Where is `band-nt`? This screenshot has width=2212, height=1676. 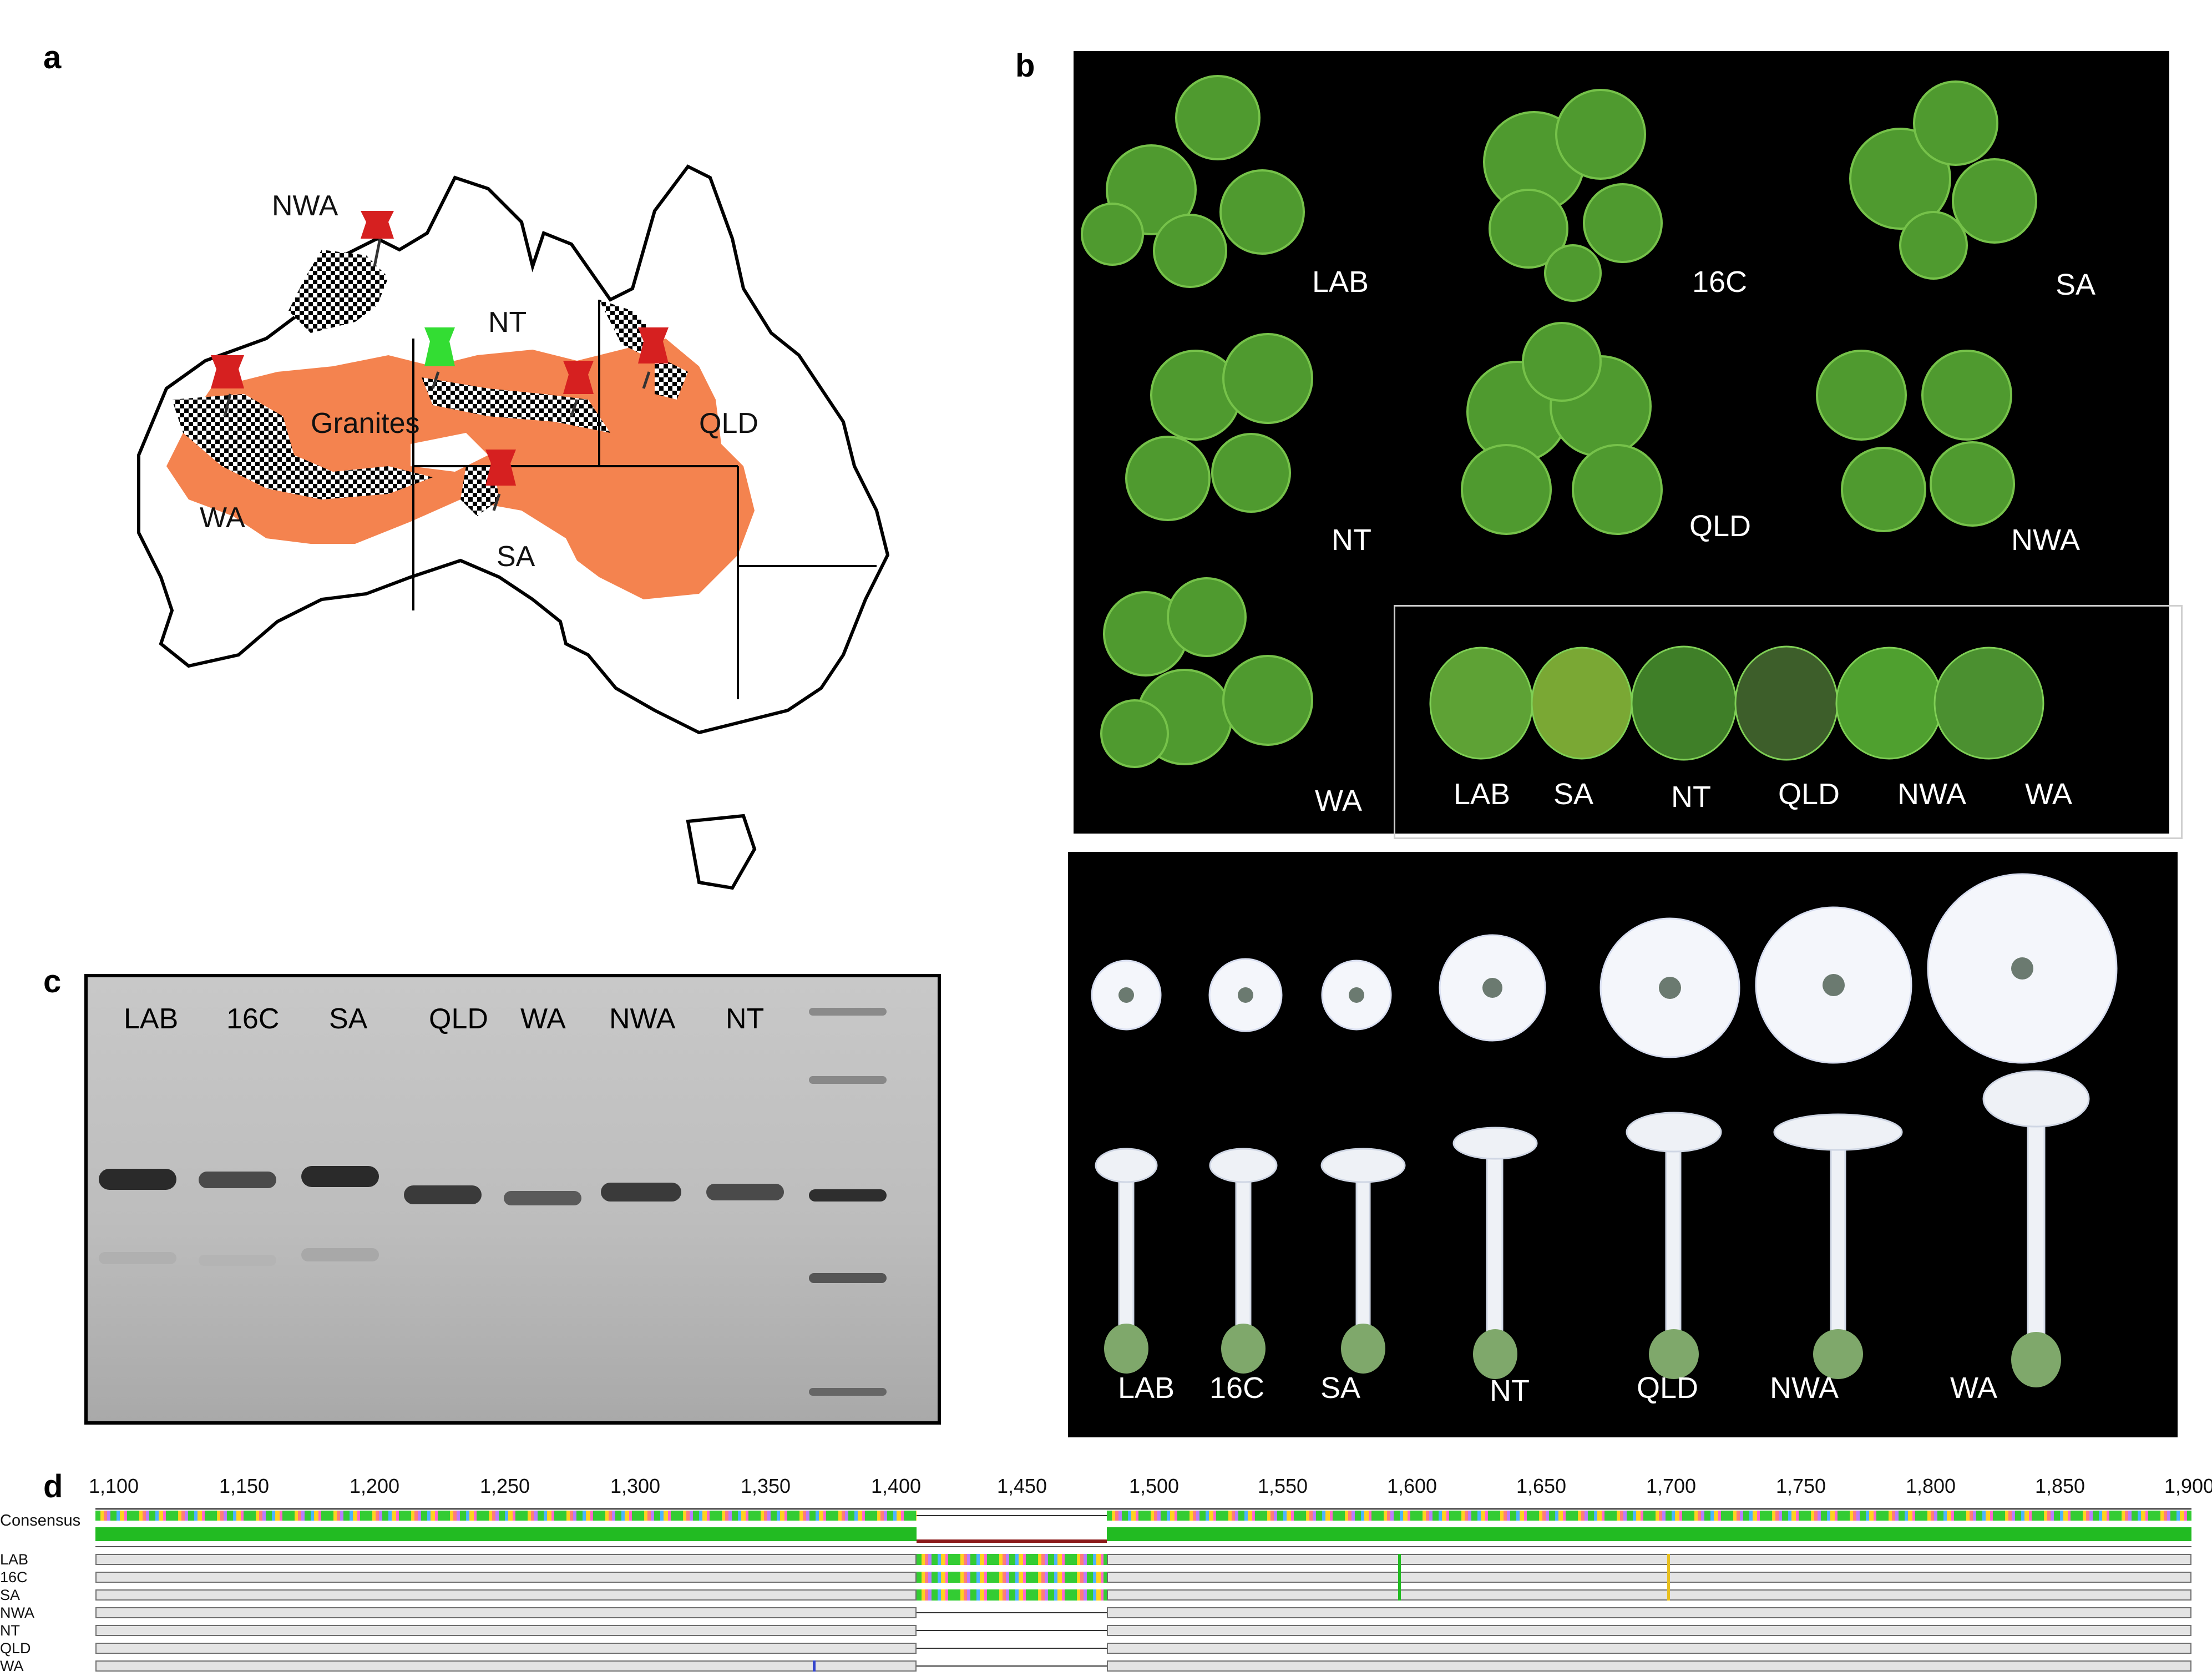
band-nt is located at coordinates (745, 1192).